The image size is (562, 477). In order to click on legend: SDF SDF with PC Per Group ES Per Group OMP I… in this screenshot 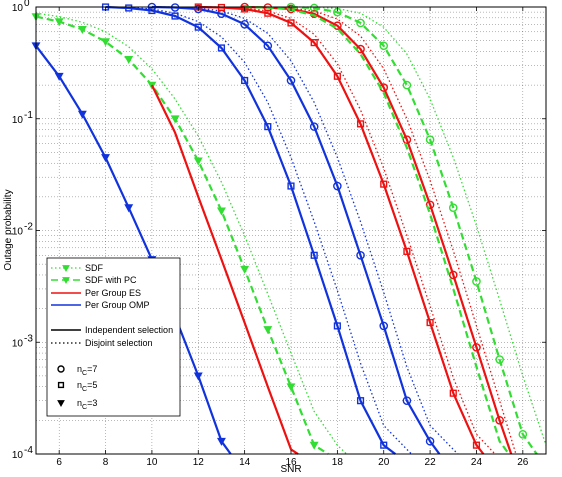, I will do `click(113, 337)`.